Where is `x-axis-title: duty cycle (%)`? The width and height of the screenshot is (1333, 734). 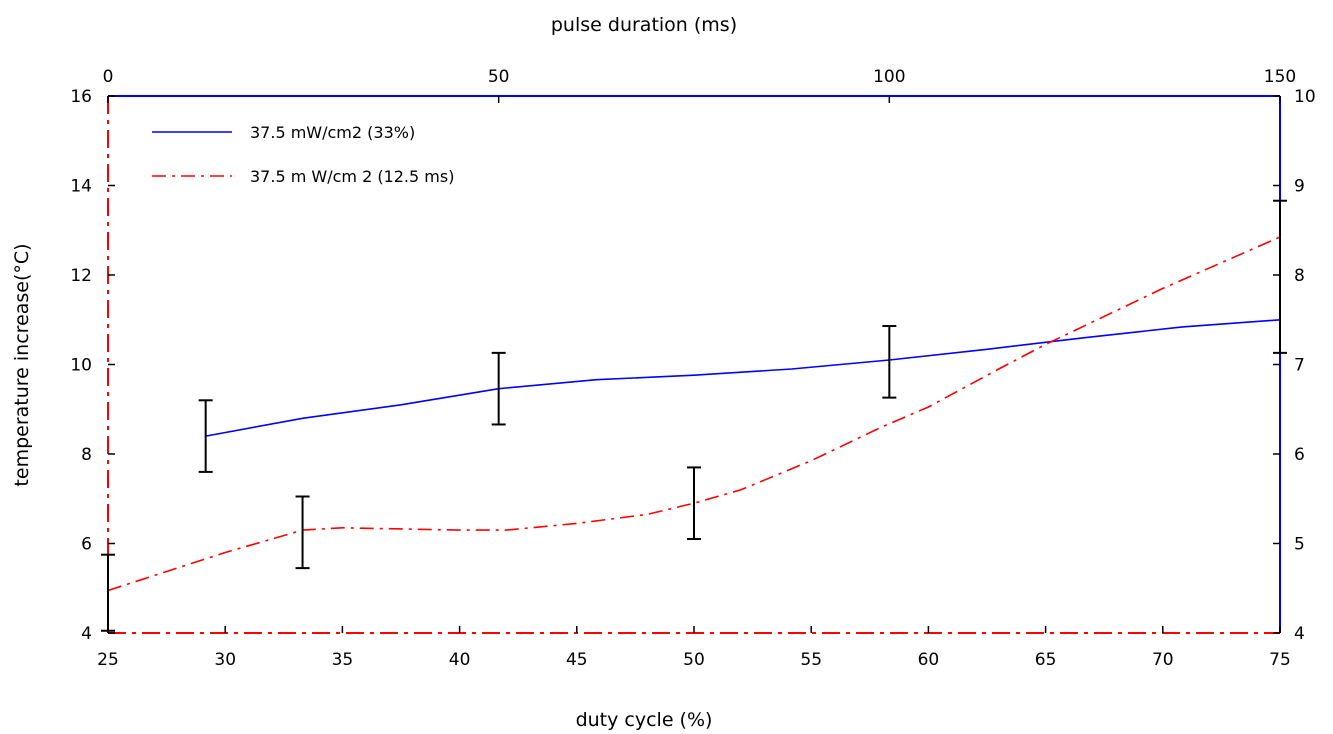 x-axis-title: duty cycle (%) is located at coordinates (644, 720).